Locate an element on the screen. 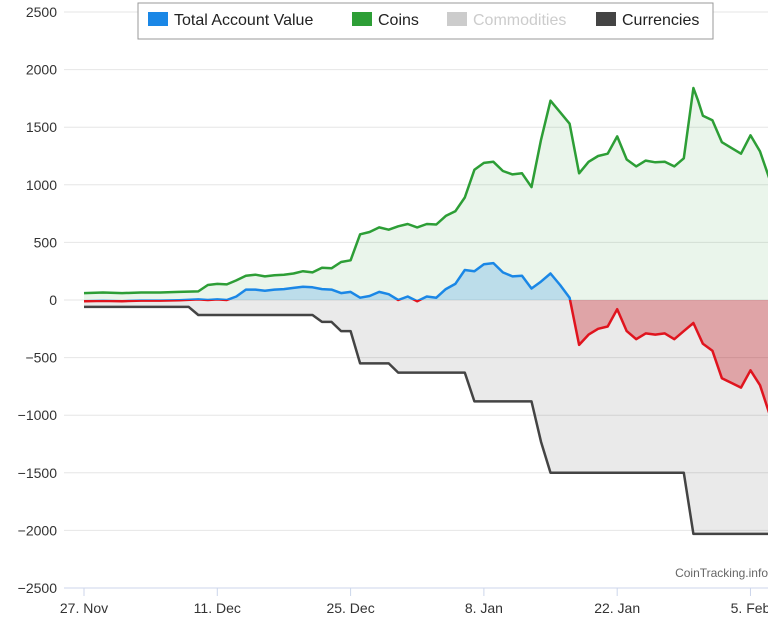 The width and height of the screenshot is (768, 640). legend-item-commodities: Commodities is located at coordinates (506, 20).